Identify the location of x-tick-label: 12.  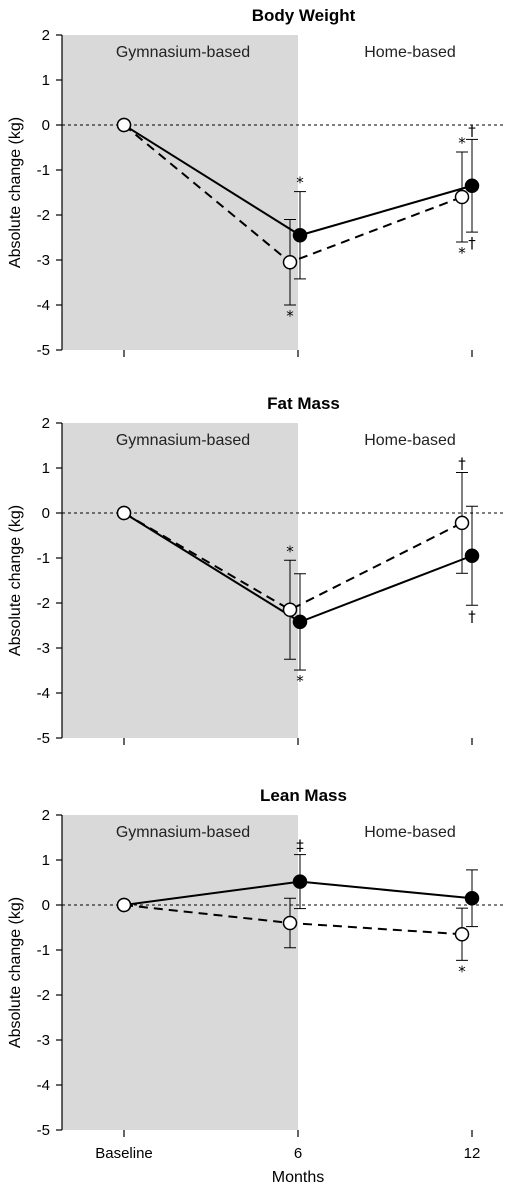
(472, 1153).